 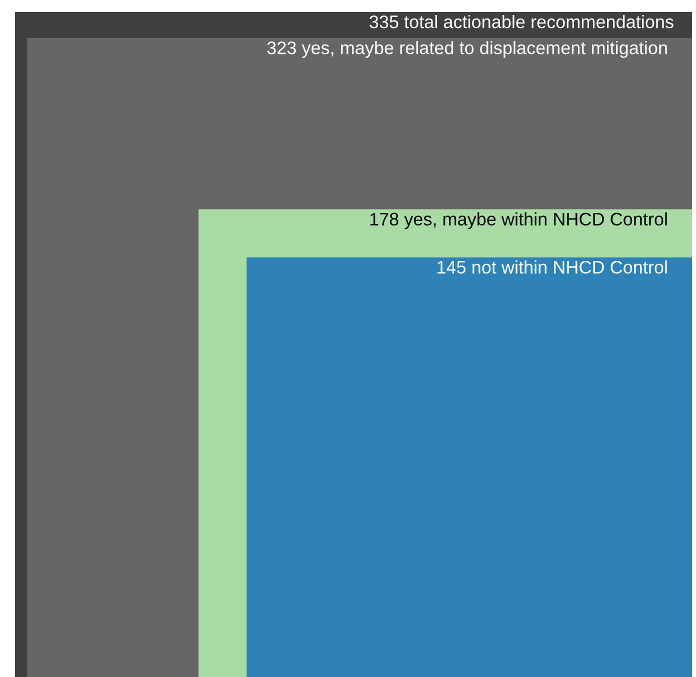 I want to click on data-label: 145 not within NHCD Control, so click(x=552, y=267).